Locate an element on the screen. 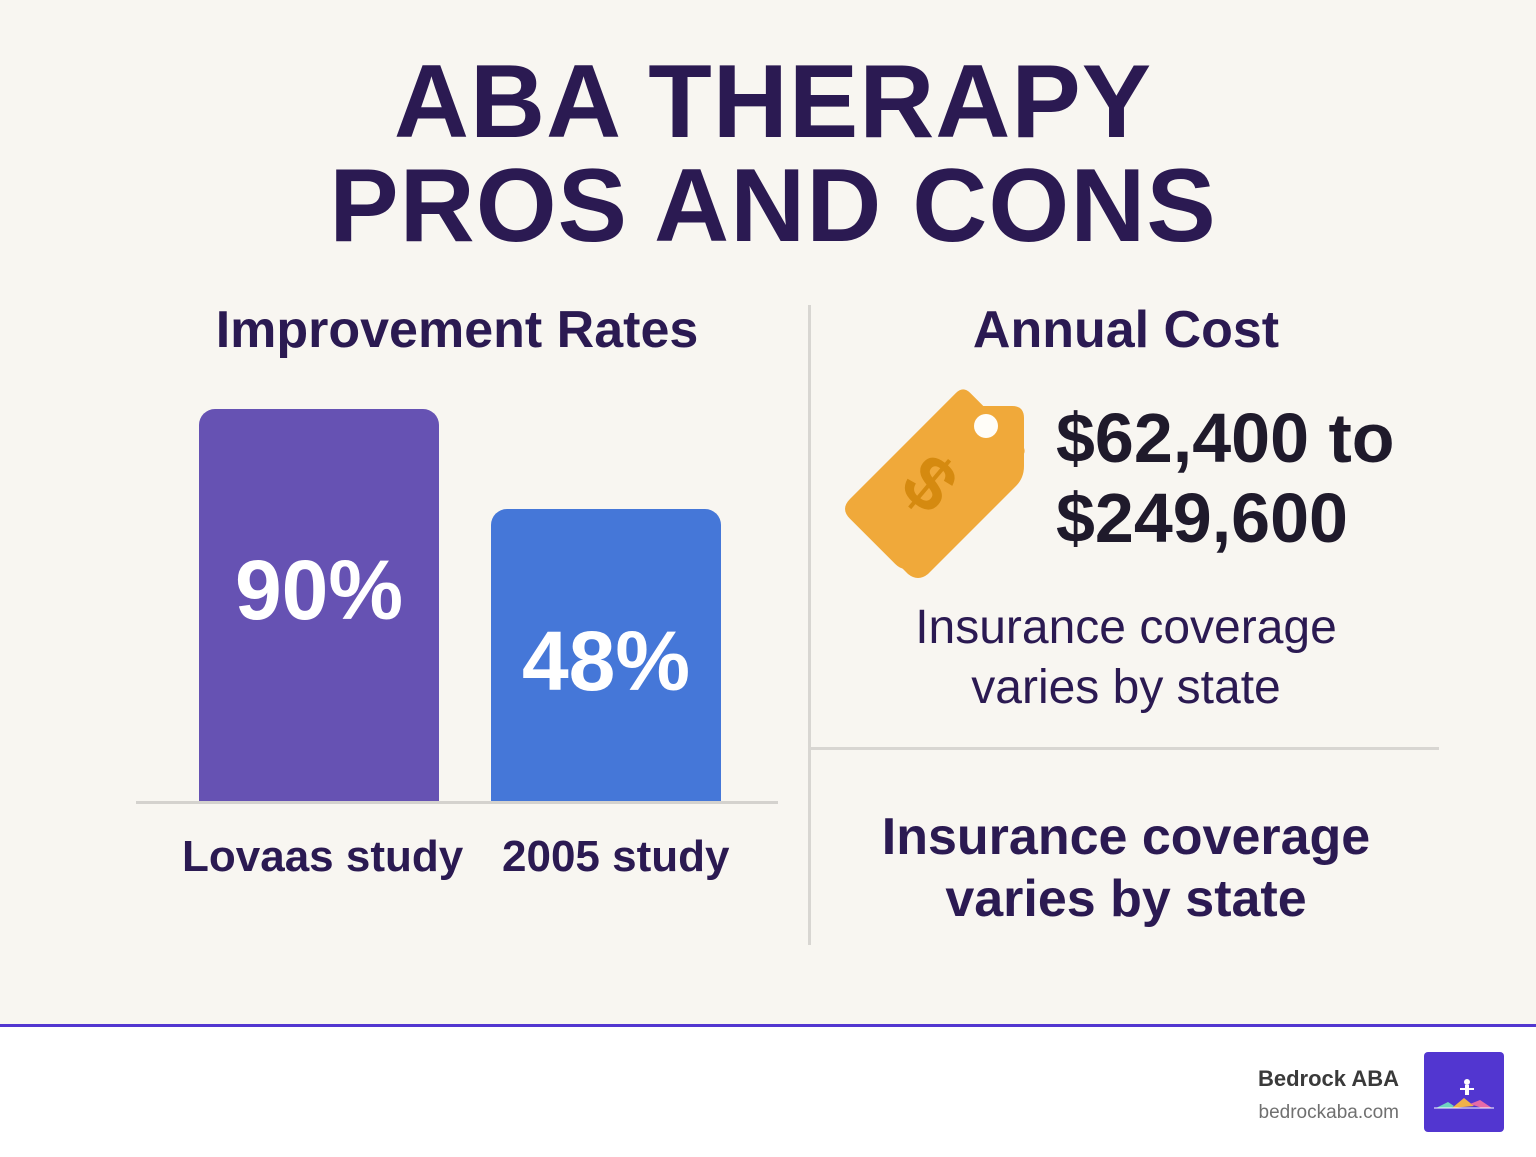 This screenshot has width=1536, height=1157. xlabel-lovaas: Lovaas study is located at coordinates (323, 856).